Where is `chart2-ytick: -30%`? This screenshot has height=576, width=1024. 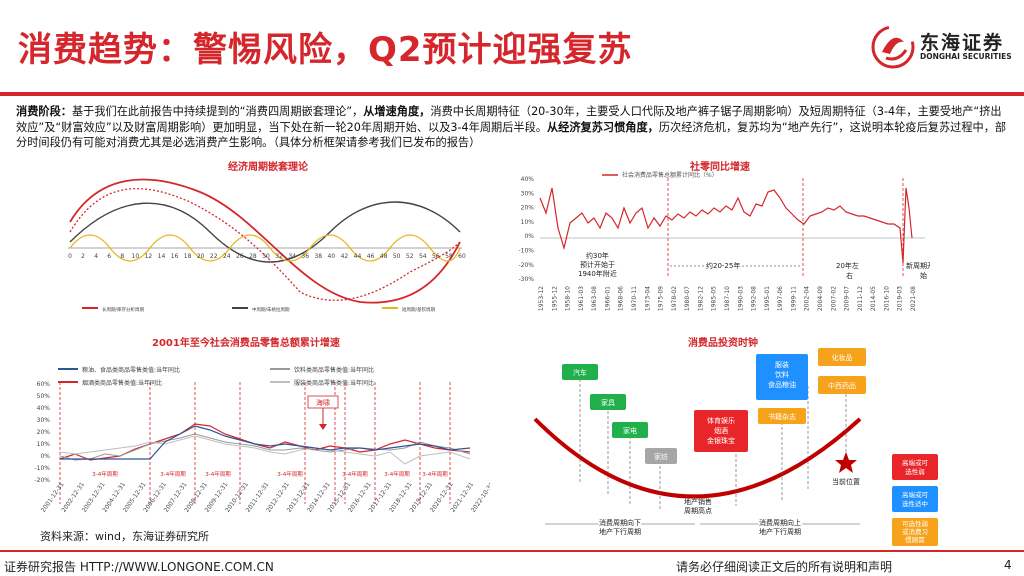 chart2-ytick: -30% is located at coordinates (526, 279).